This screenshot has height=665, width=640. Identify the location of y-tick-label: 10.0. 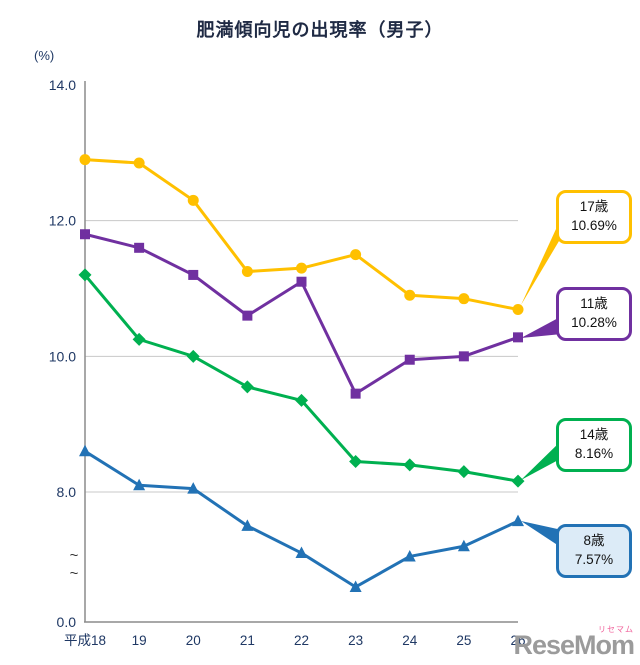
(62, 356).